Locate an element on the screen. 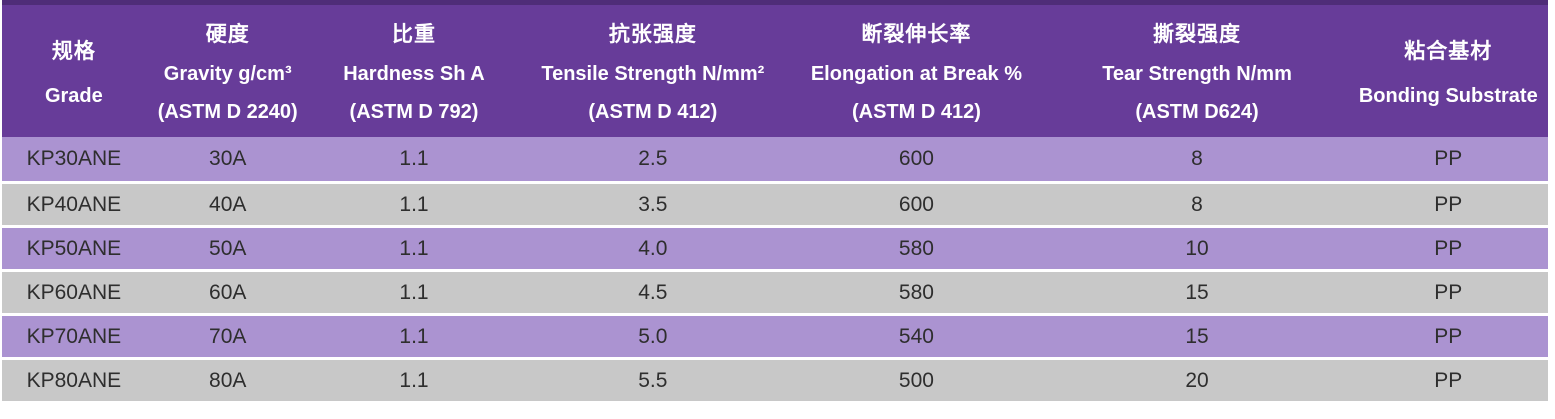  table-row-kp80ane: KP80ANE 80A 1.1 5.5 500 20 PP is located at coordinates (775, 379).